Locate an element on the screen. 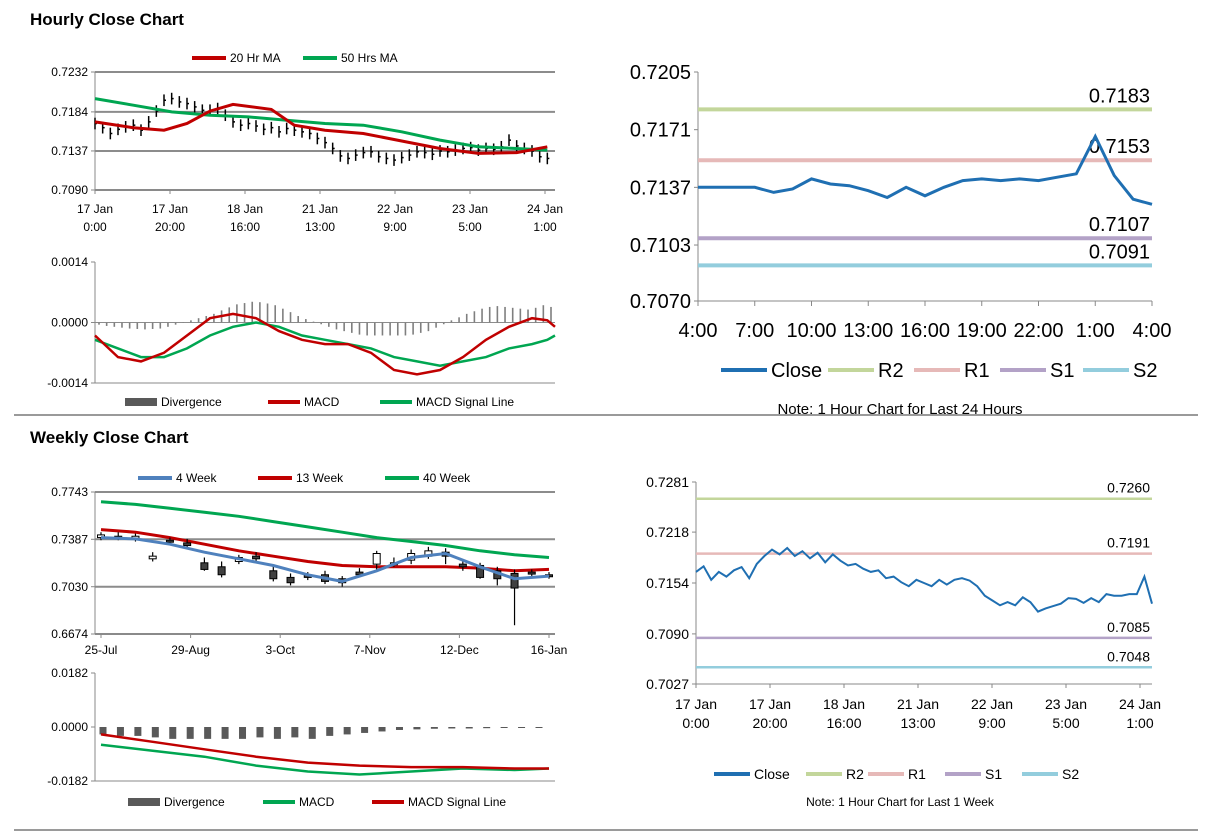 Image resolution: width=1212 pixels, height=834 pixels. weekly-1w-note: Note: 1 Hour Chart for Last 1 Week is located at coordinates (900, 802).